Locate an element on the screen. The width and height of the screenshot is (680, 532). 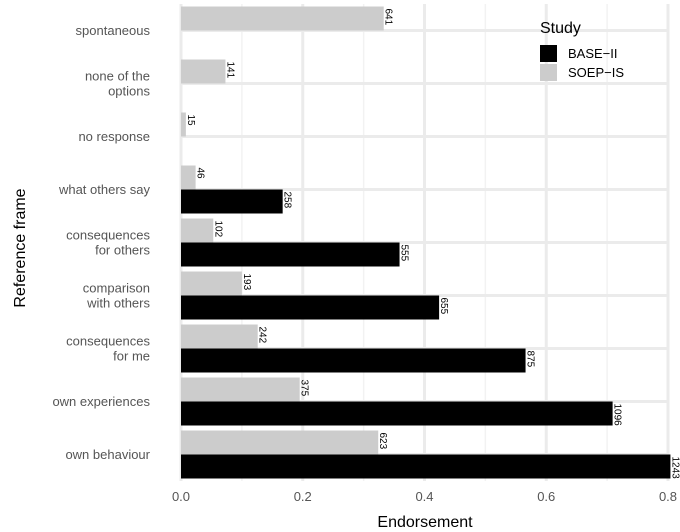
legend-title: Study is located at coordinates (560, 28).